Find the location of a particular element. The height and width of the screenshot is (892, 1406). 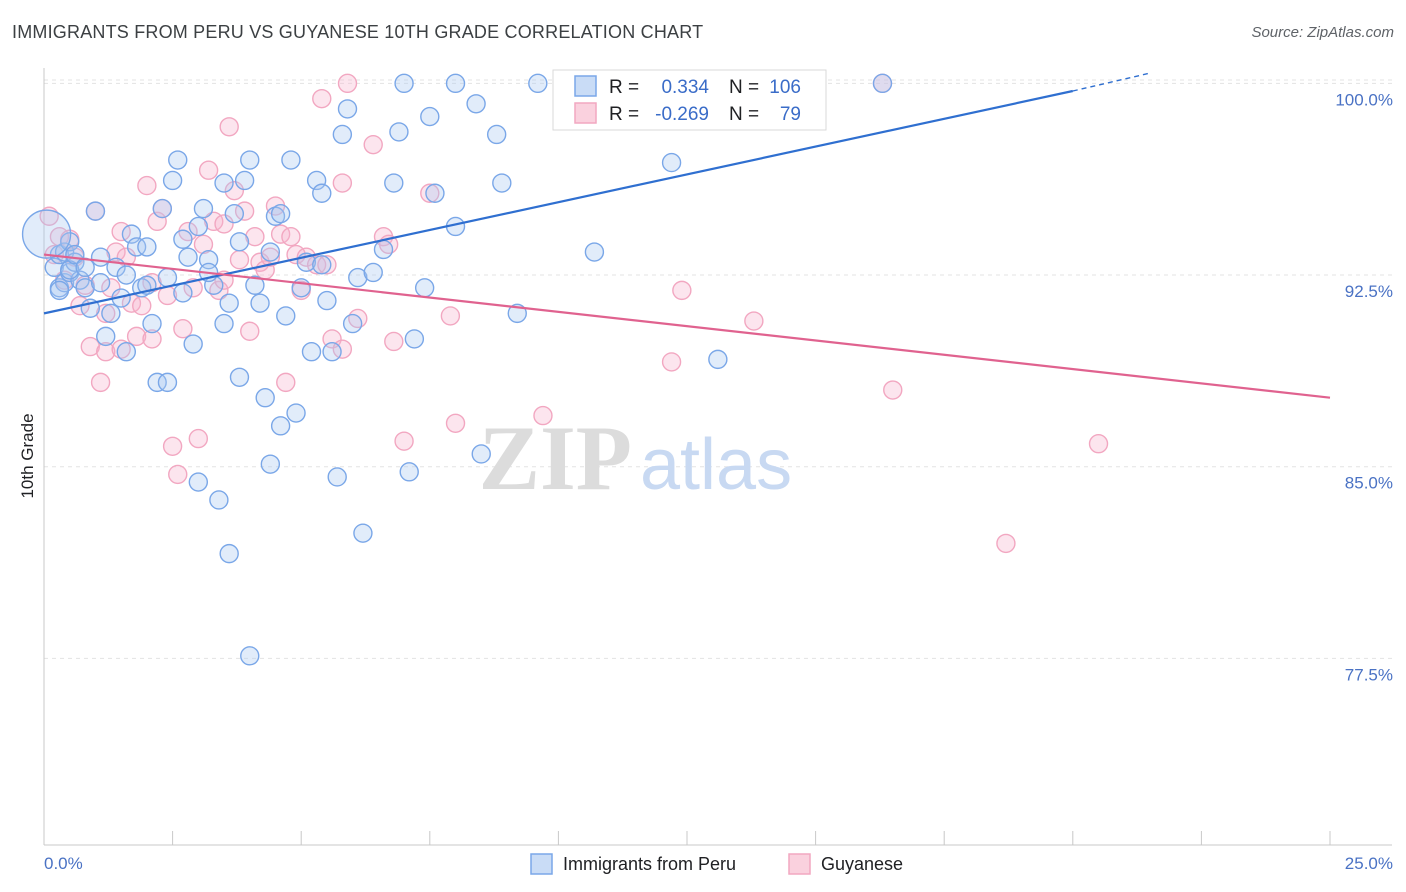

legend-swatch-immigrants-from-peru is located at coordinates (541, 864).